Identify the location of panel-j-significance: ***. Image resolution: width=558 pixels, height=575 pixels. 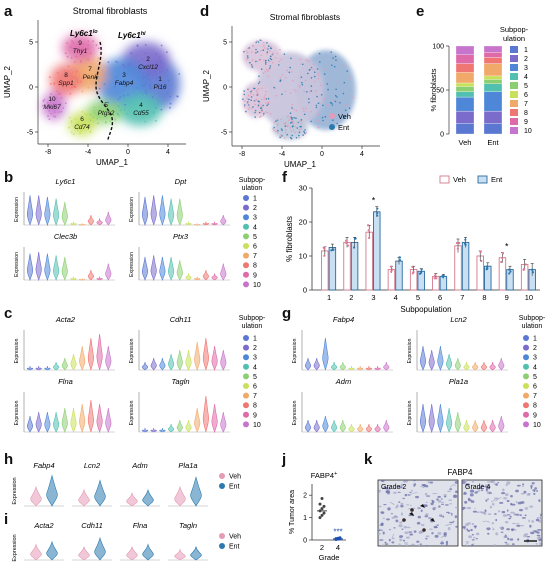
(337, 532).